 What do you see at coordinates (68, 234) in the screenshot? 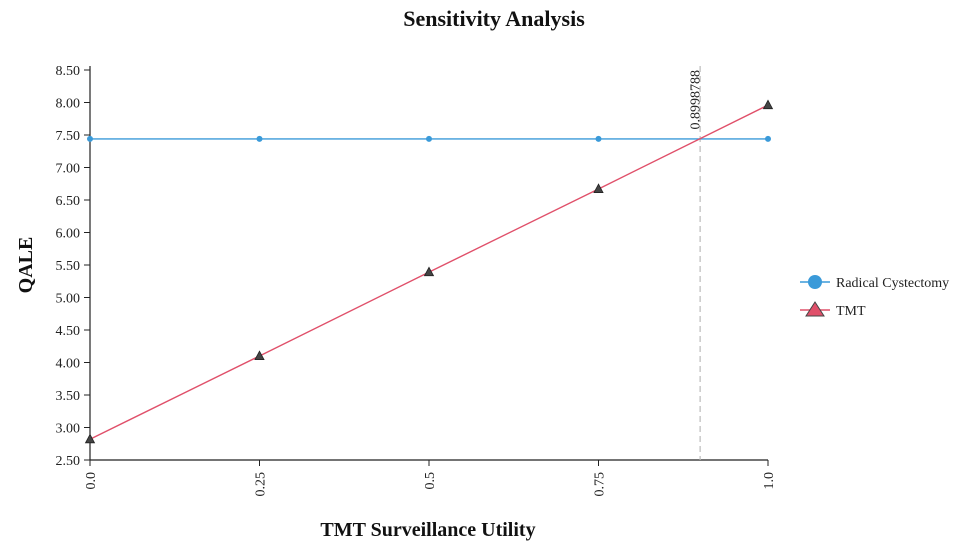
I see `y-tick-label: 6.00` at bounding box center [68, 234].